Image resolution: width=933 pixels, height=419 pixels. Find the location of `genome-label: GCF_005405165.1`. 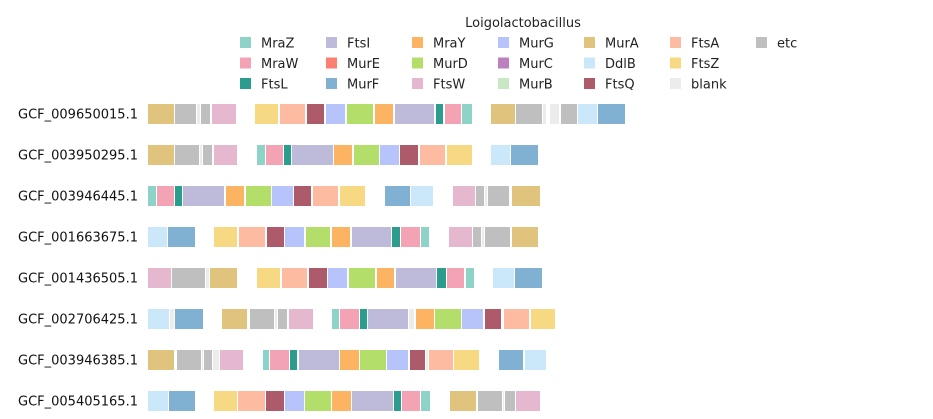

genome-label: GCF_005405165.1 is located at coordinates (78, 402).